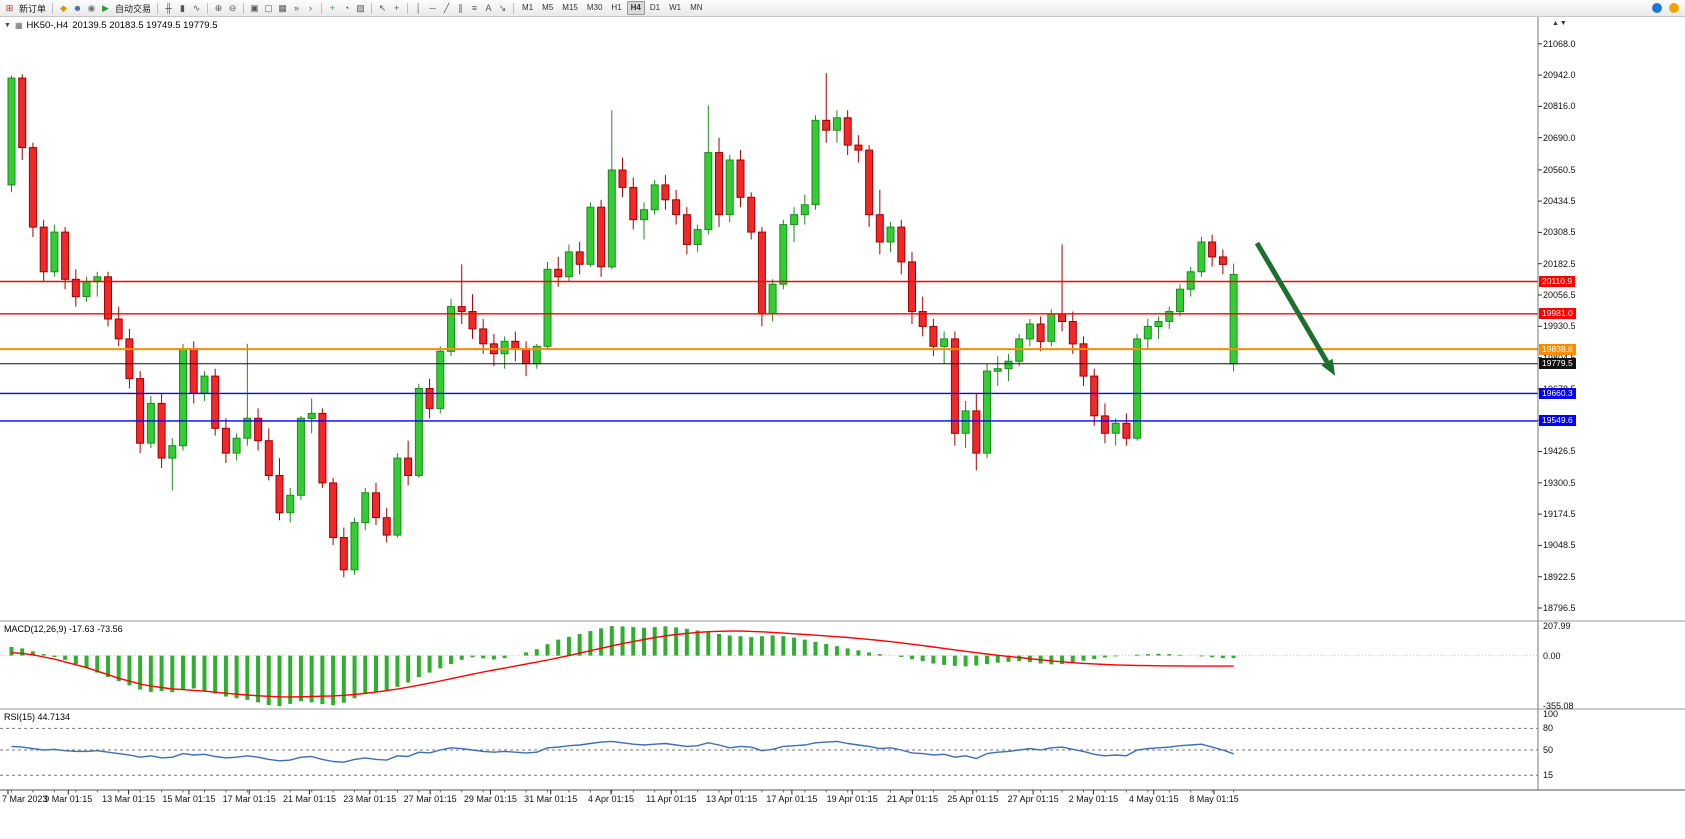  What do you see at coordinates (622, 751) in the screenshot?
I see `rsi-line` at bounding box center [622, 751].